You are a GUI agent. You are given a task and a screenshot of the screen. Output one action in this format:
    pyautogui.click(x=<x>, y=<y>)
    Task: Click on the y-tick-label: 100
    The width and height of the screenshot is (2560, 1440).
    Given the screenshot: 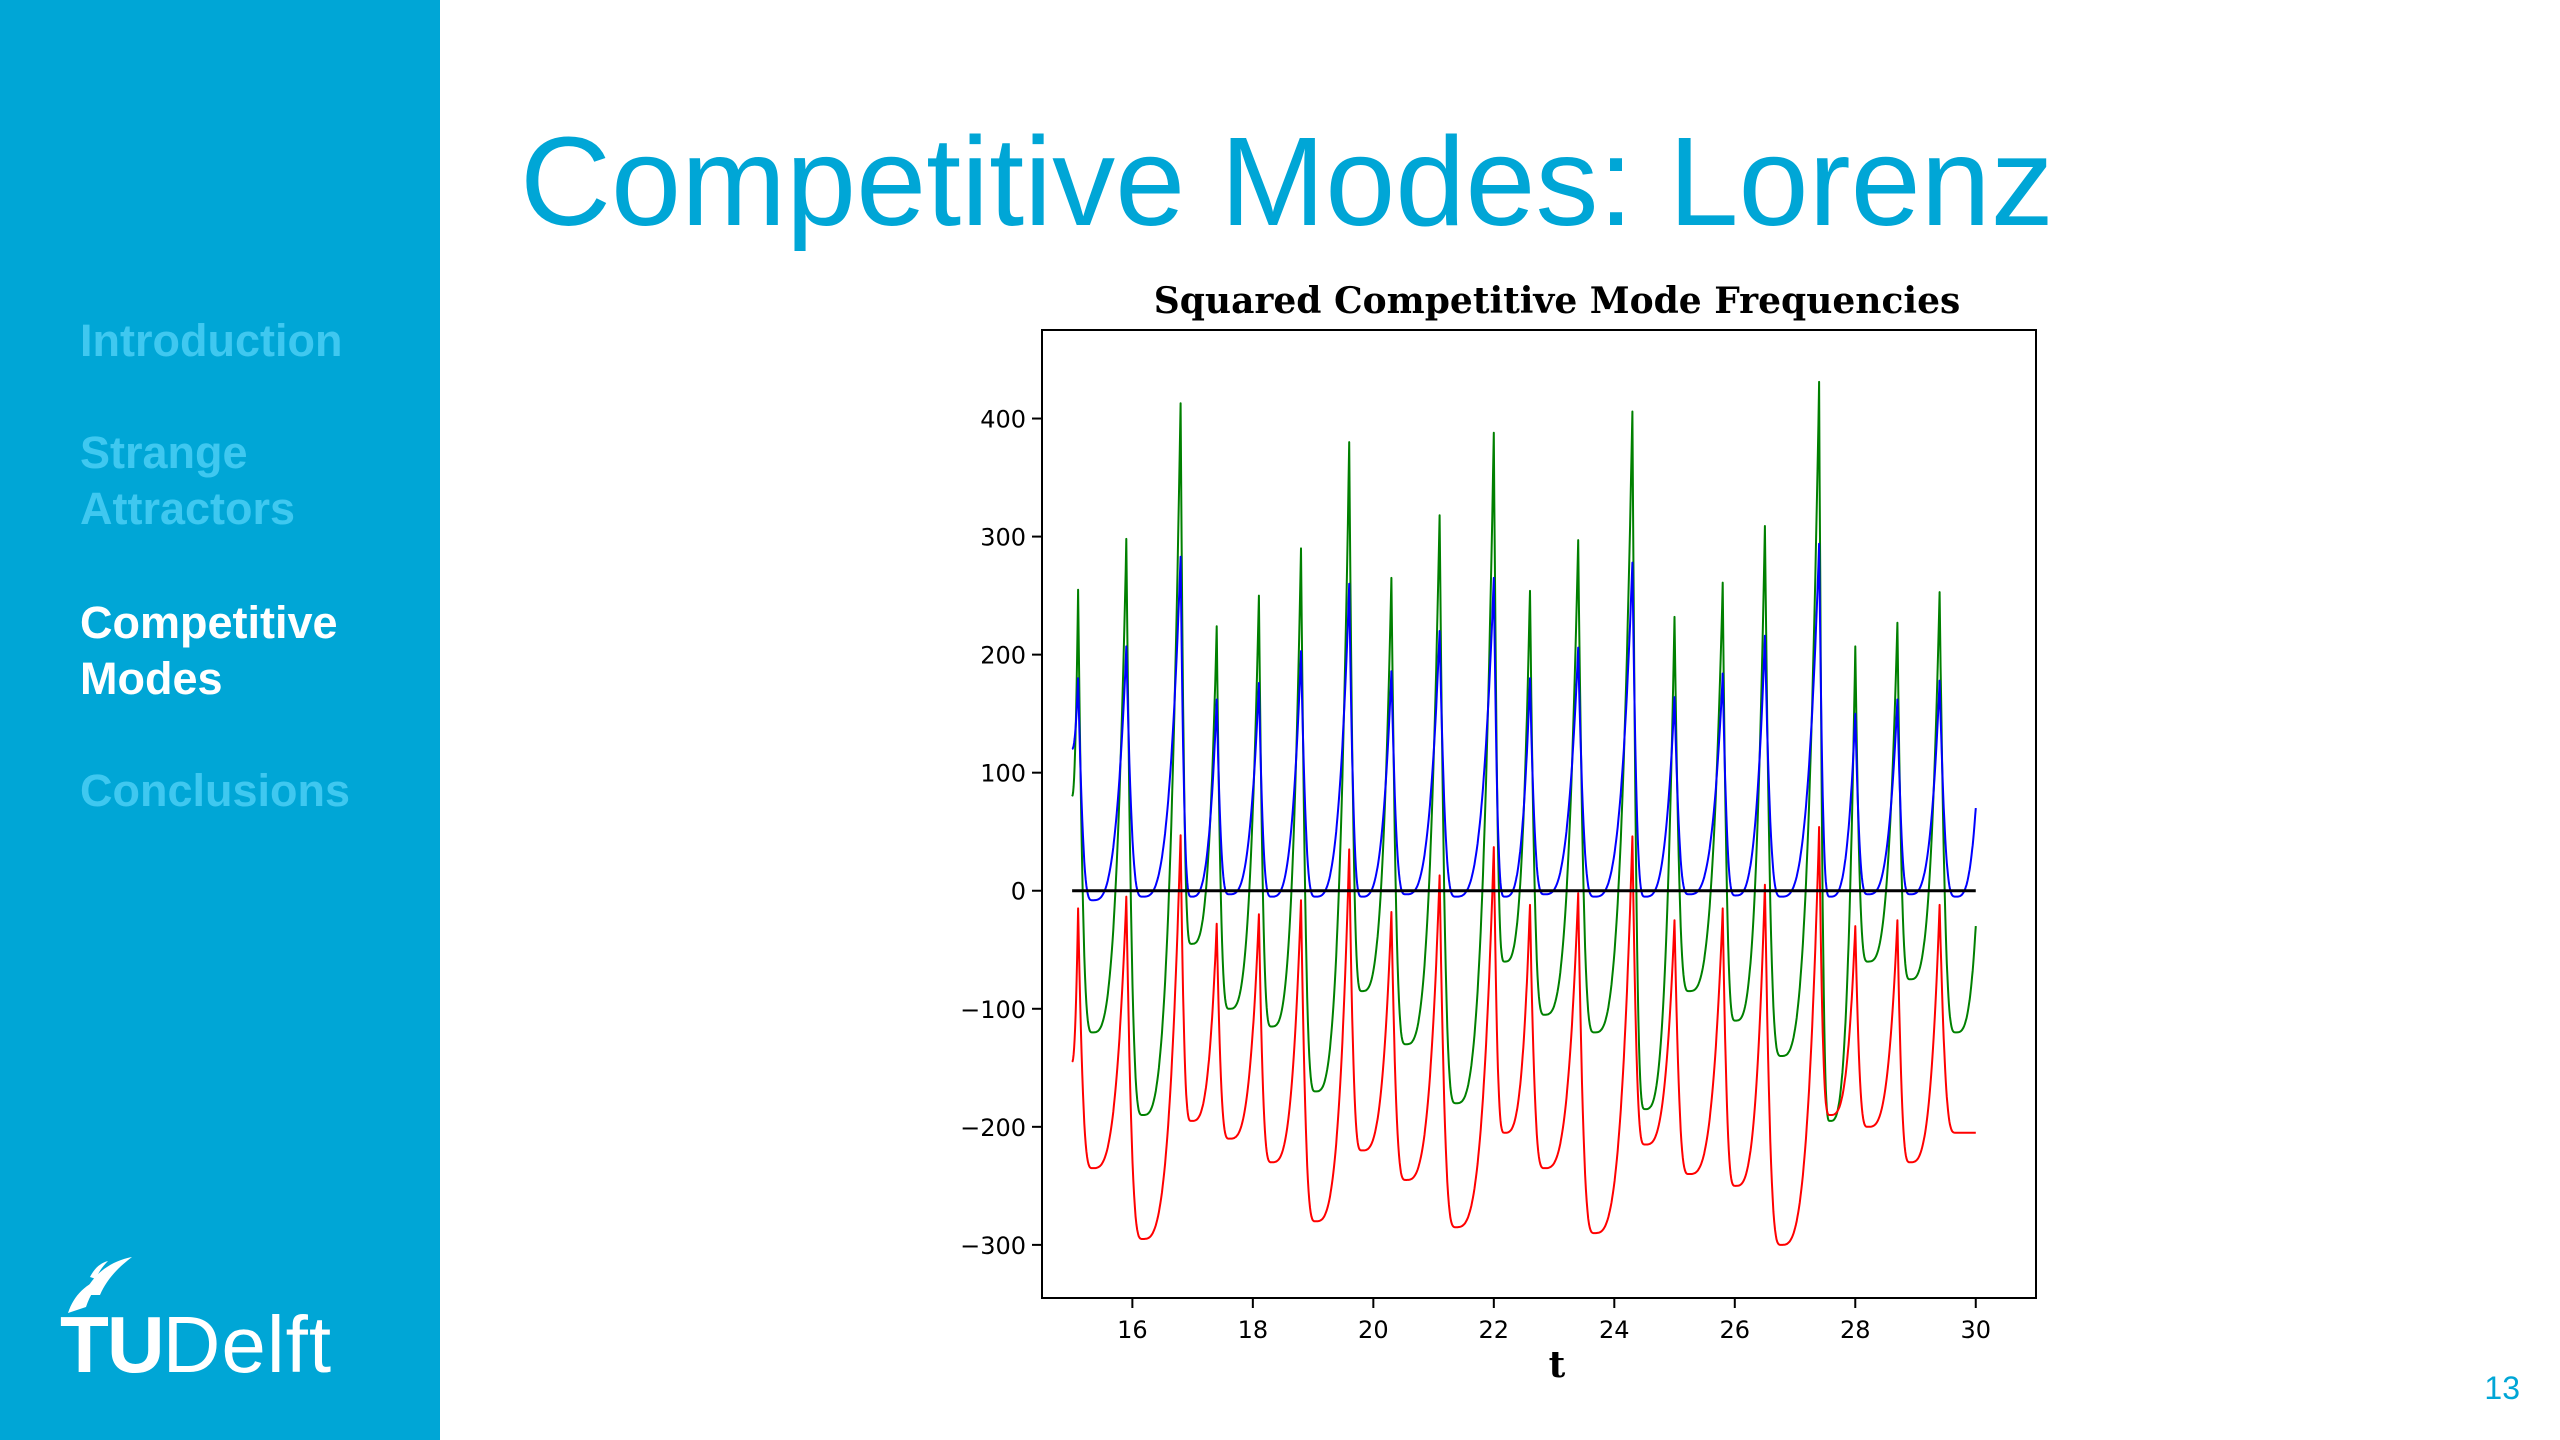 What is the action you would take?
    pyautogui.click(x=1003, y=774)
    